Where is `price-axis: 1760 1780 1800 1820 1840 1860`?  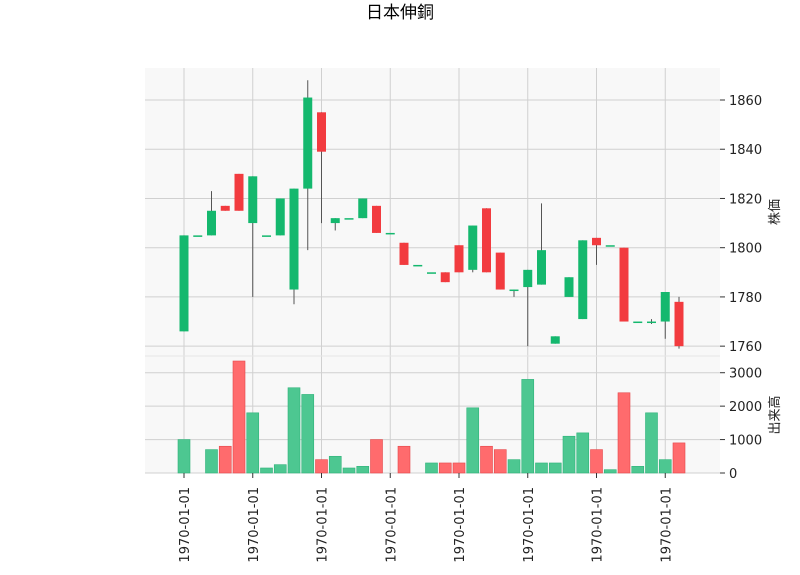
price-axis: 1760 1780 1800 1820 1840 1860 is located at coordinates (741, 224).